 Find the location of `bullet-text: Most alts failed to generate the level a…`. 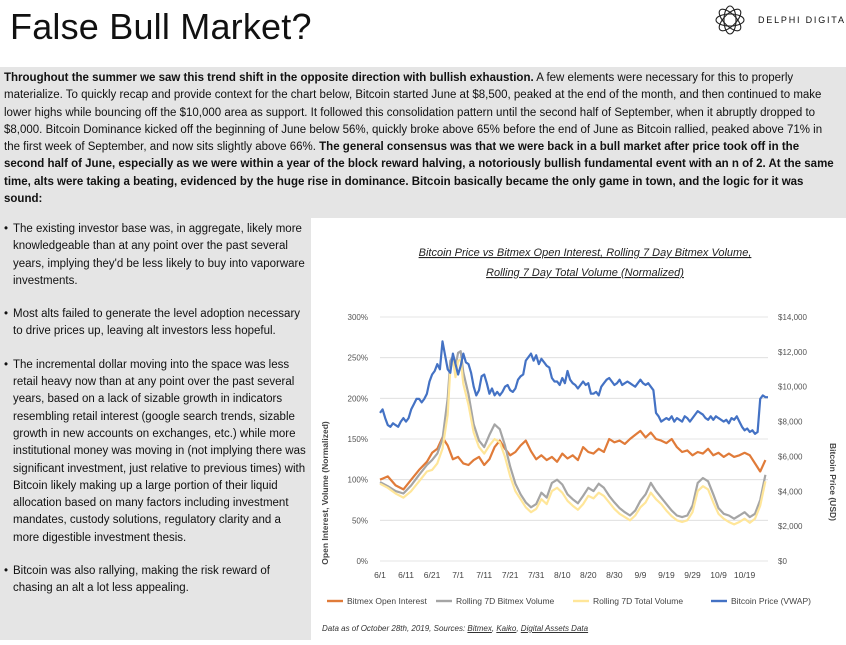

bullet-text: Most alts failed to generate the level a… is located at coordinates (157, 323).